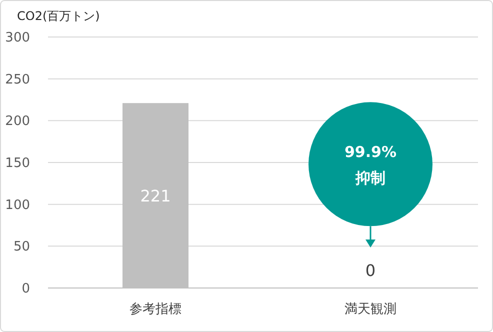  I want to click on y-tick-label: 150, so click(17, 163).